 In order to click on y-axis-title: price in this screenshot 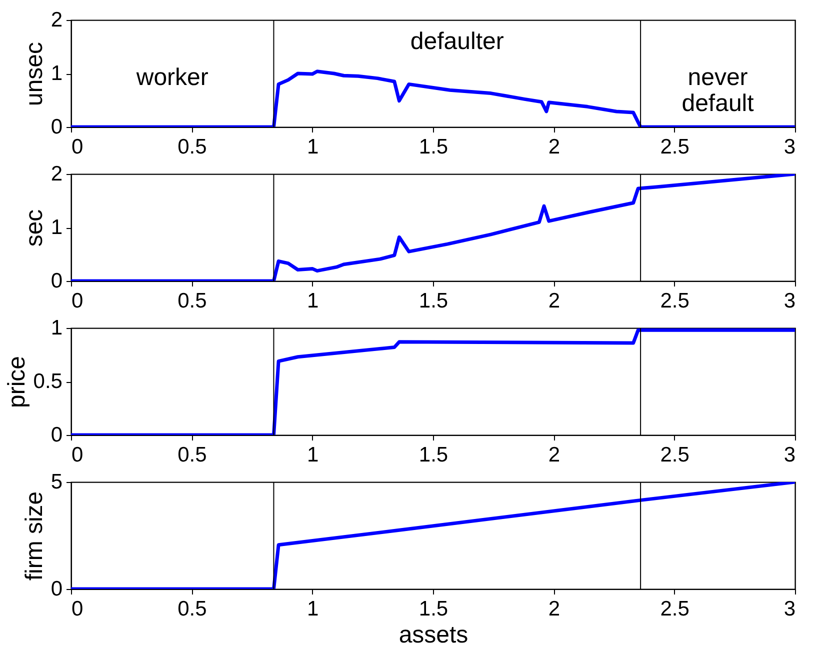, I will do `click(16, 382)`.